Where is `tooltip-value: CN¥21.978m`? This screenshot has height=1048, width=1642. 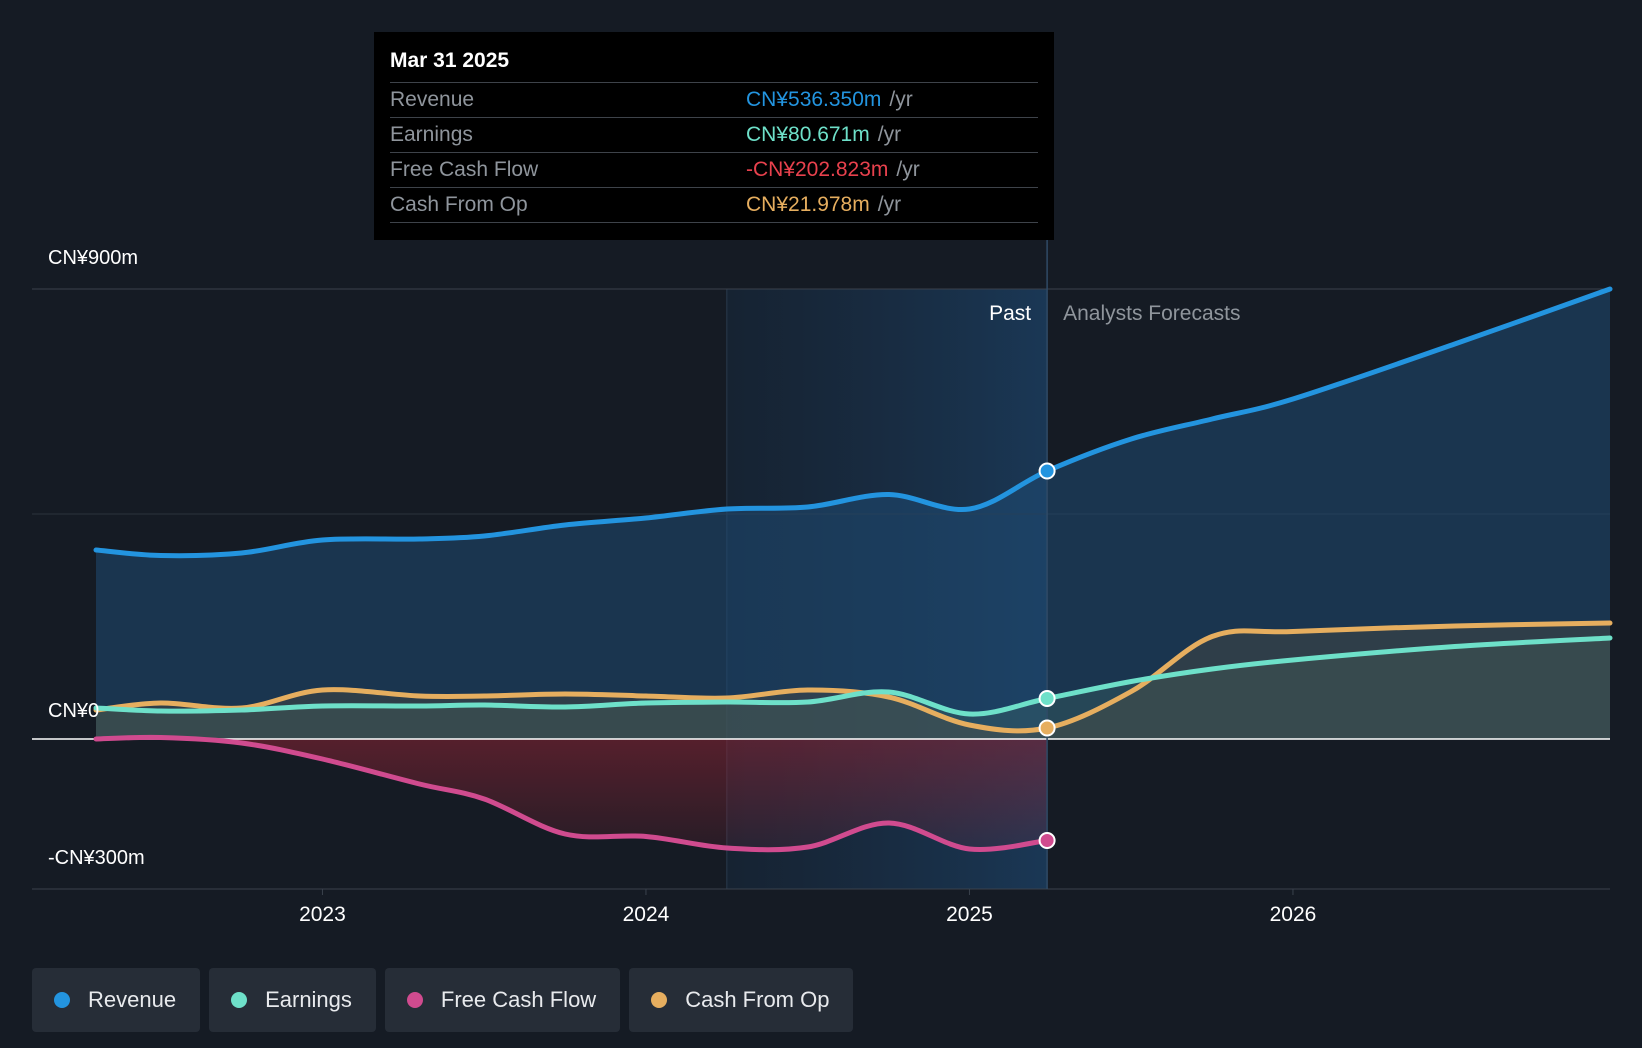 tooltip-value: CN¥21.978m is located at coordinates (808, 204).